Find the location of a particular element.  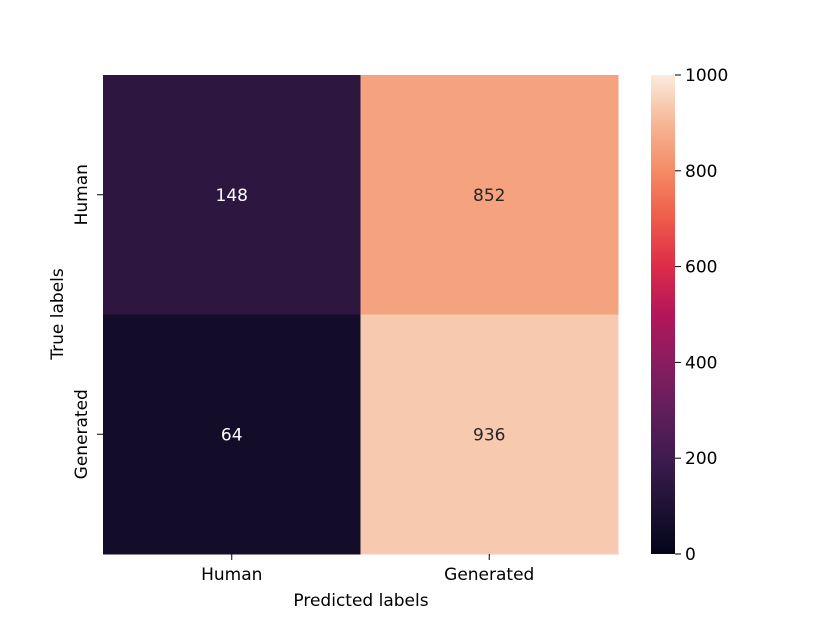

cell-value-label: 936 is located at coordinates (489, 435).